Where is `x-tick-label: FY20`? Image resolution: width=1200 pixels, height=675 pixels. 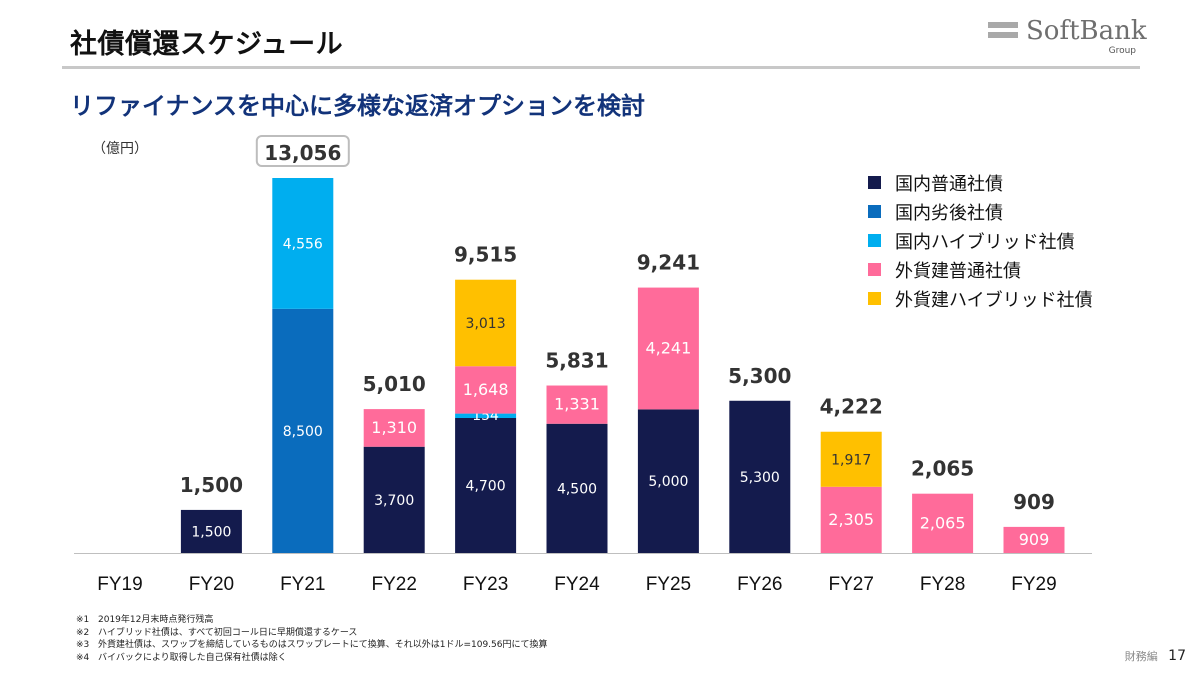
x-tick-label: FY20 is located at coordinates (211, 584).